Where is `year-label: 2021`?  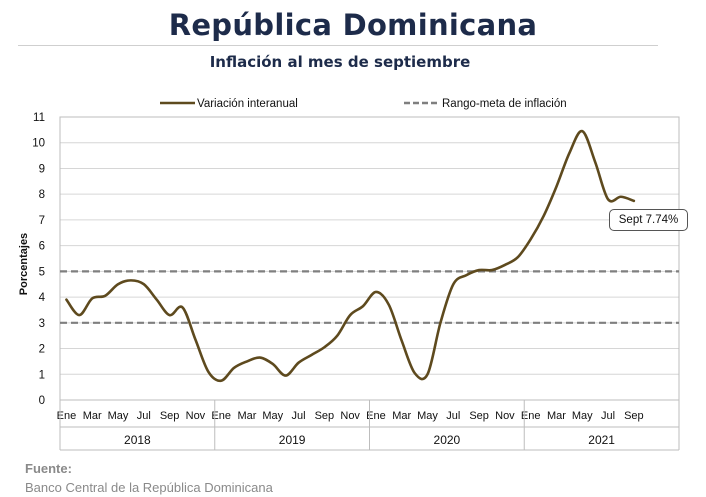
year-label: 2021 is located at coordinates (601, 440).